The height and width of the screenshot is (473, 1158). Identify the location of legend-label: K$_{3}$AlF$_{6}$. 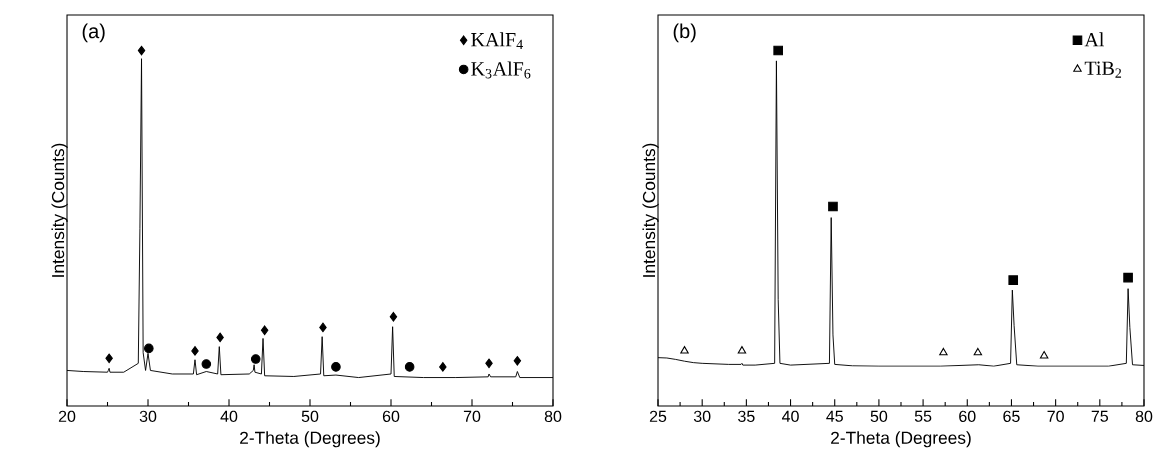
(501, 70).